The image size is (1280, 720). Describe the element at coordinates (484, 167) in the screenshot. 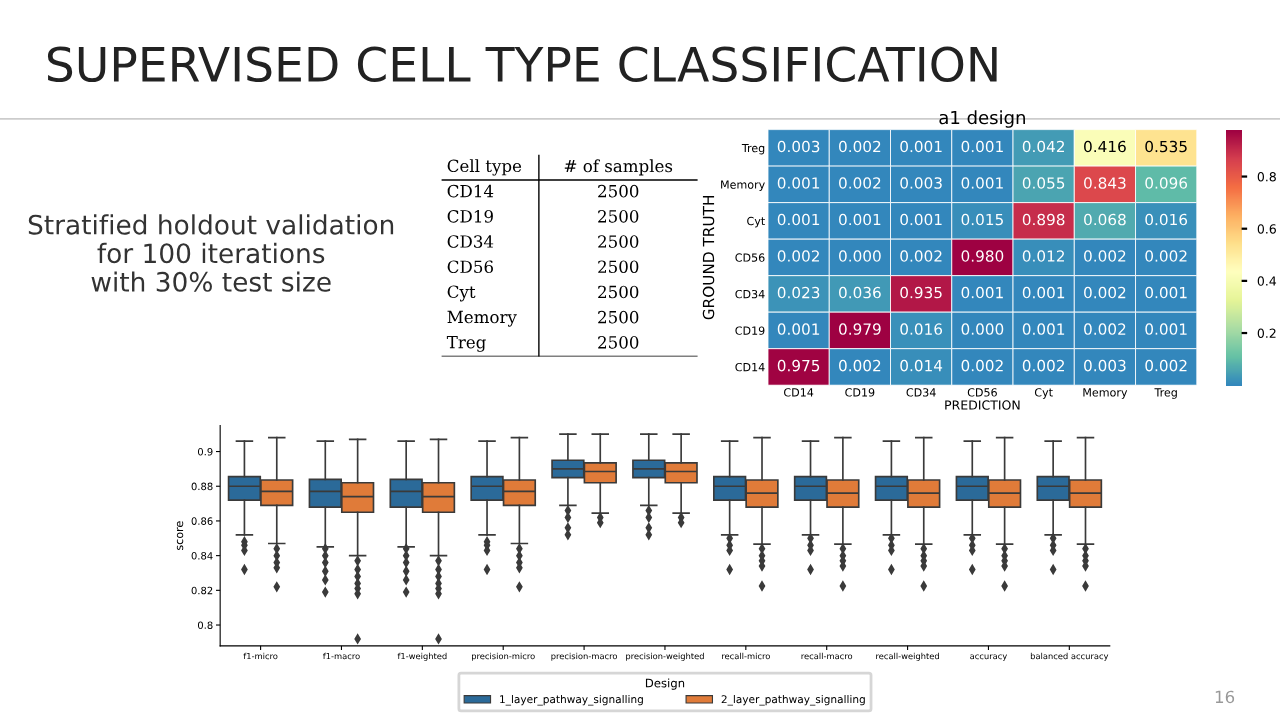

I see `text: Cell type` at that location.